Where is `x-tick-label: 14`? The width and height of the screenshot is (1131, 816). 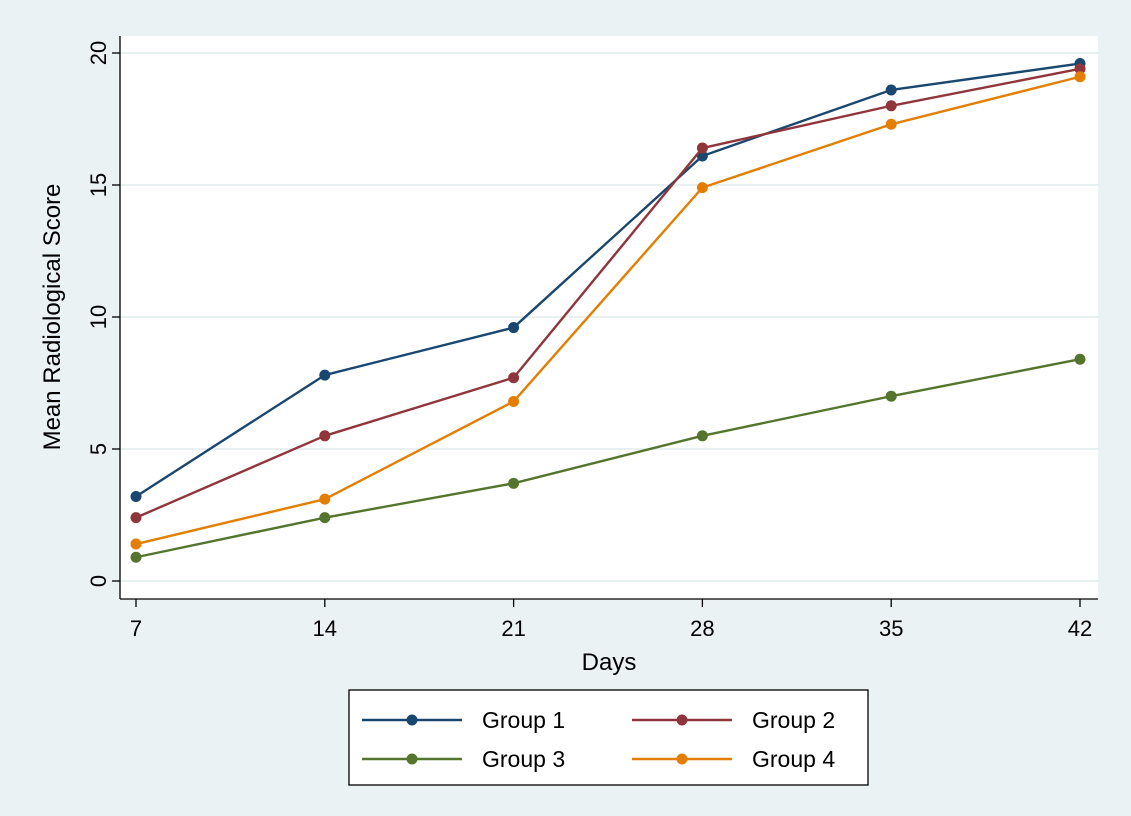 x-tick-label: 14 is located at coordinates (325, 628).